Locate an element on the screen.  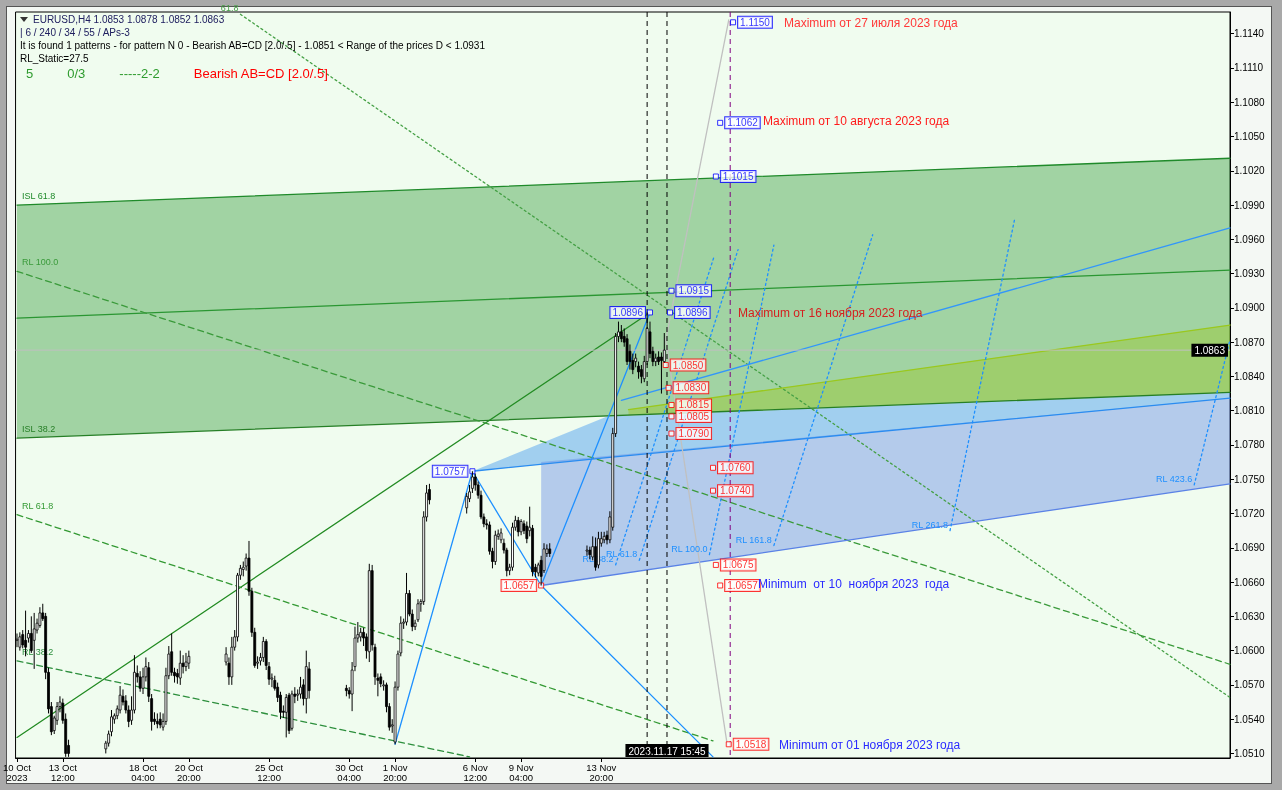
x-tick-label: 18 Oct 04:00 is located at coordinates (143, 772).